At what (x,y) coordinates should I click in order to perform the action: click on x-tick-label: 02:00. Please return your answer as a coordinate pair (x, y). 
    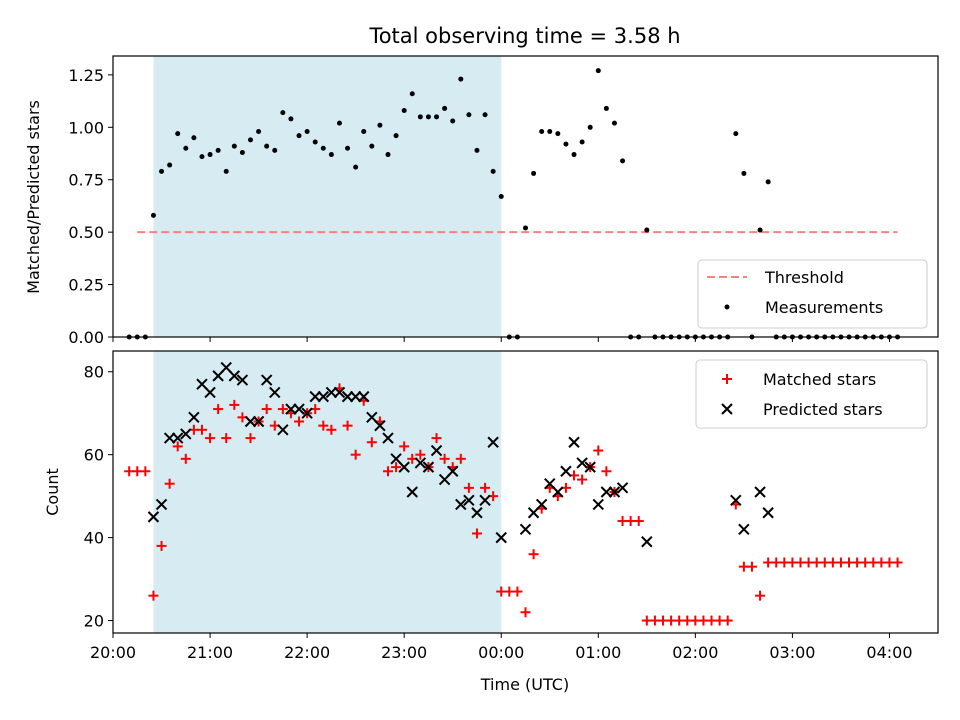
    Looking at the image, I should click on (695, 652).